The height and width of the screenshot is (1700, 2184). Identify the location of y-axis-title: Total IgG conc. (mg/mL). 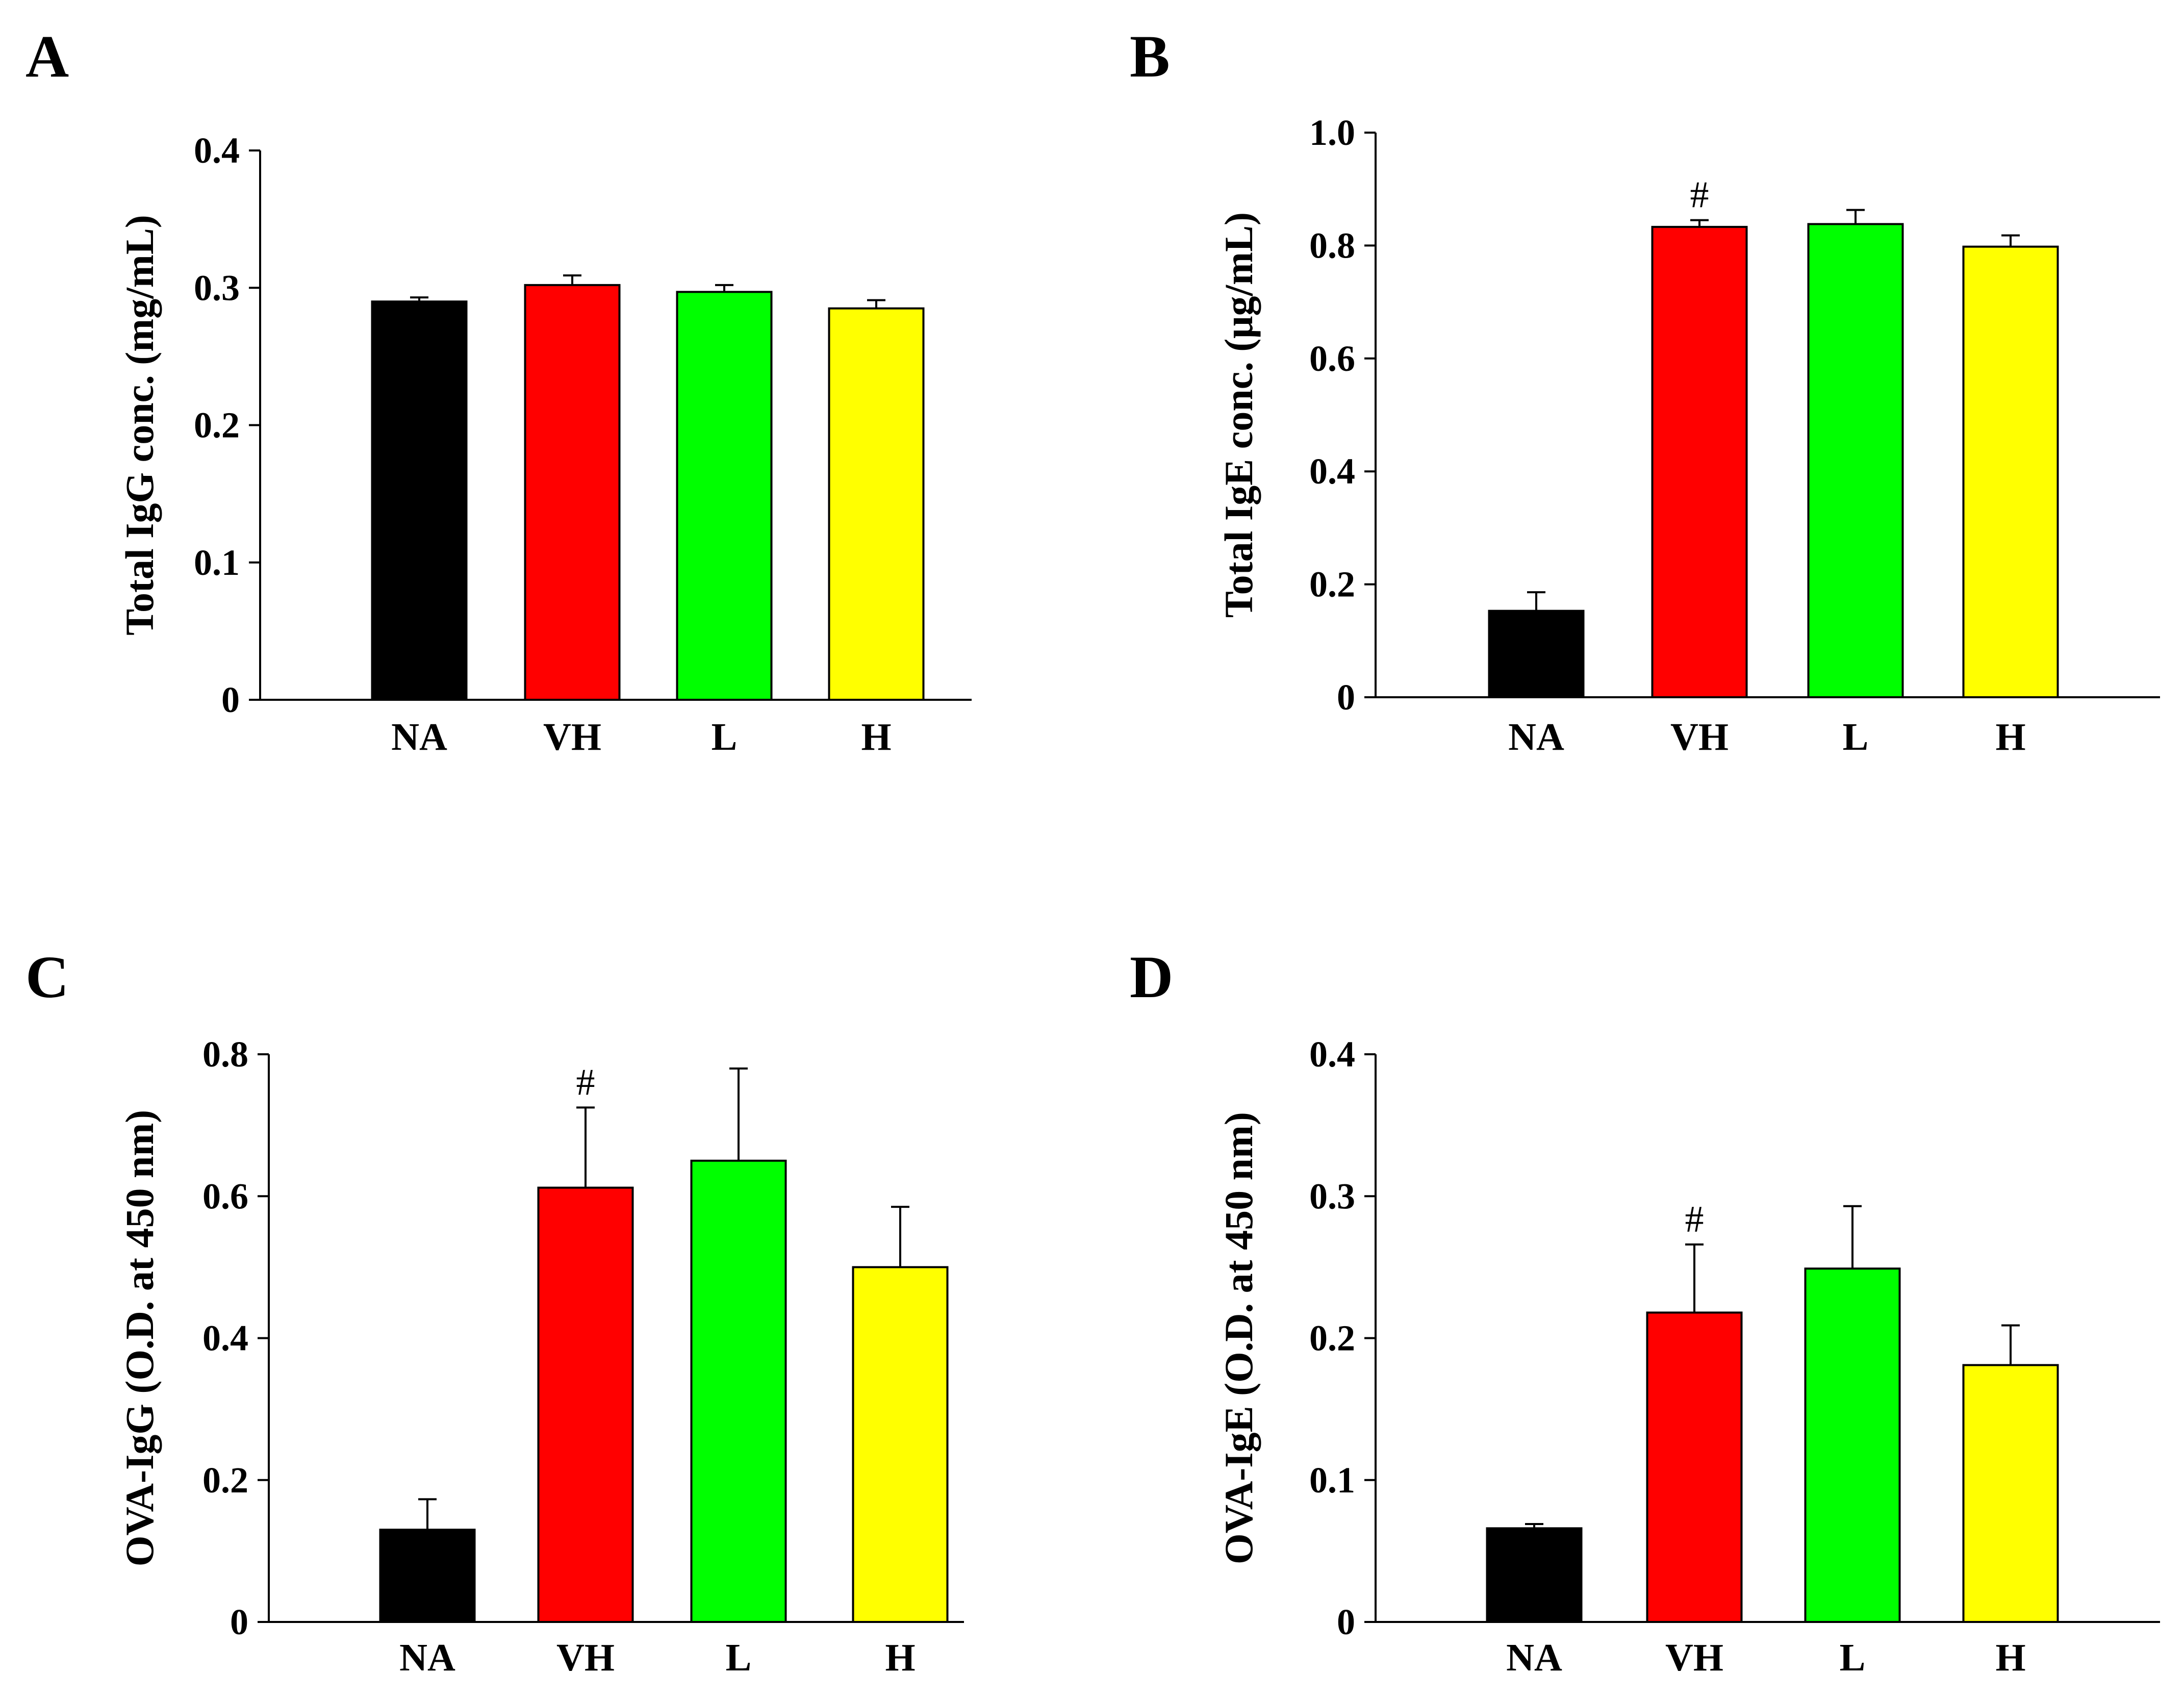
(140, 425).